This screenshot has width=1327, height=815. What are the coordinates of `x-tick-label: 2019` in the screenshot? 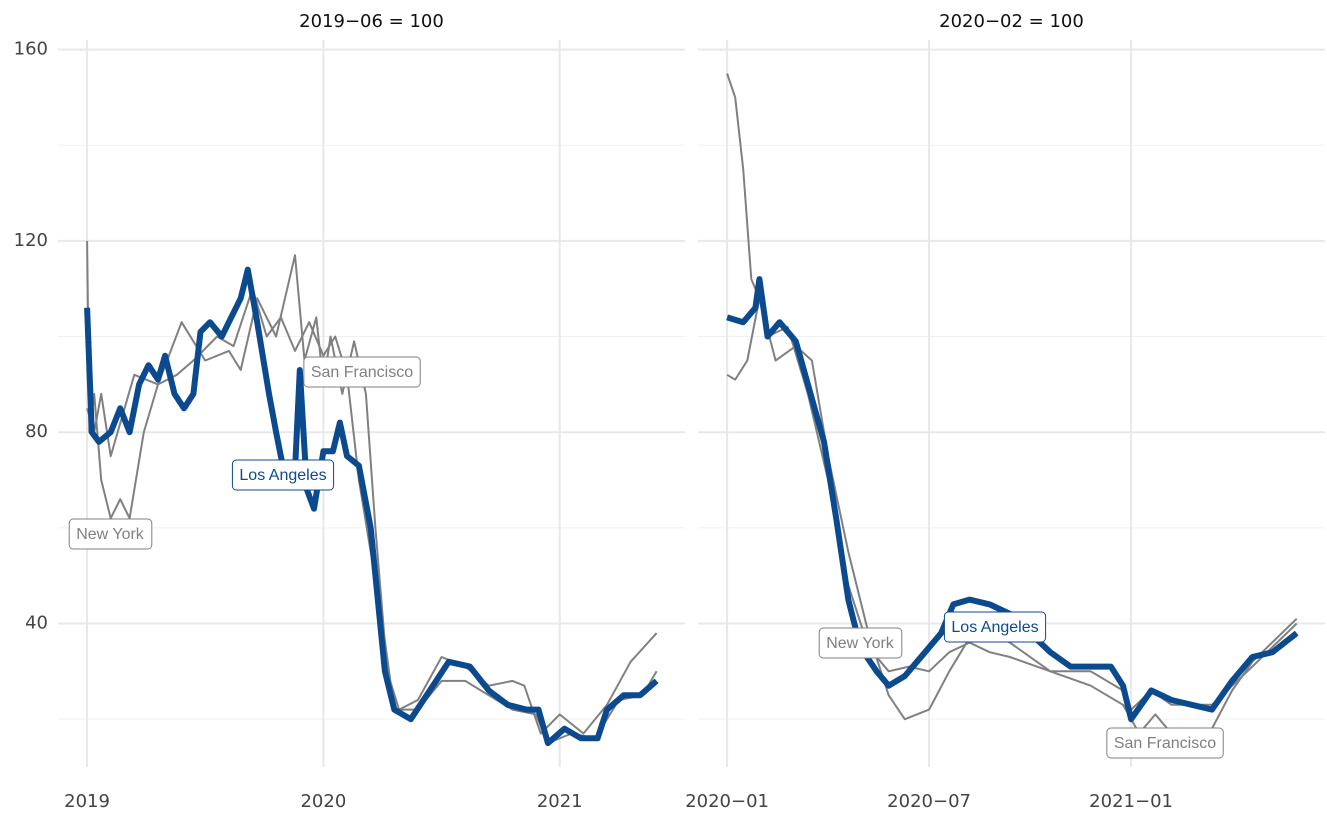 It's located at (87, 801).